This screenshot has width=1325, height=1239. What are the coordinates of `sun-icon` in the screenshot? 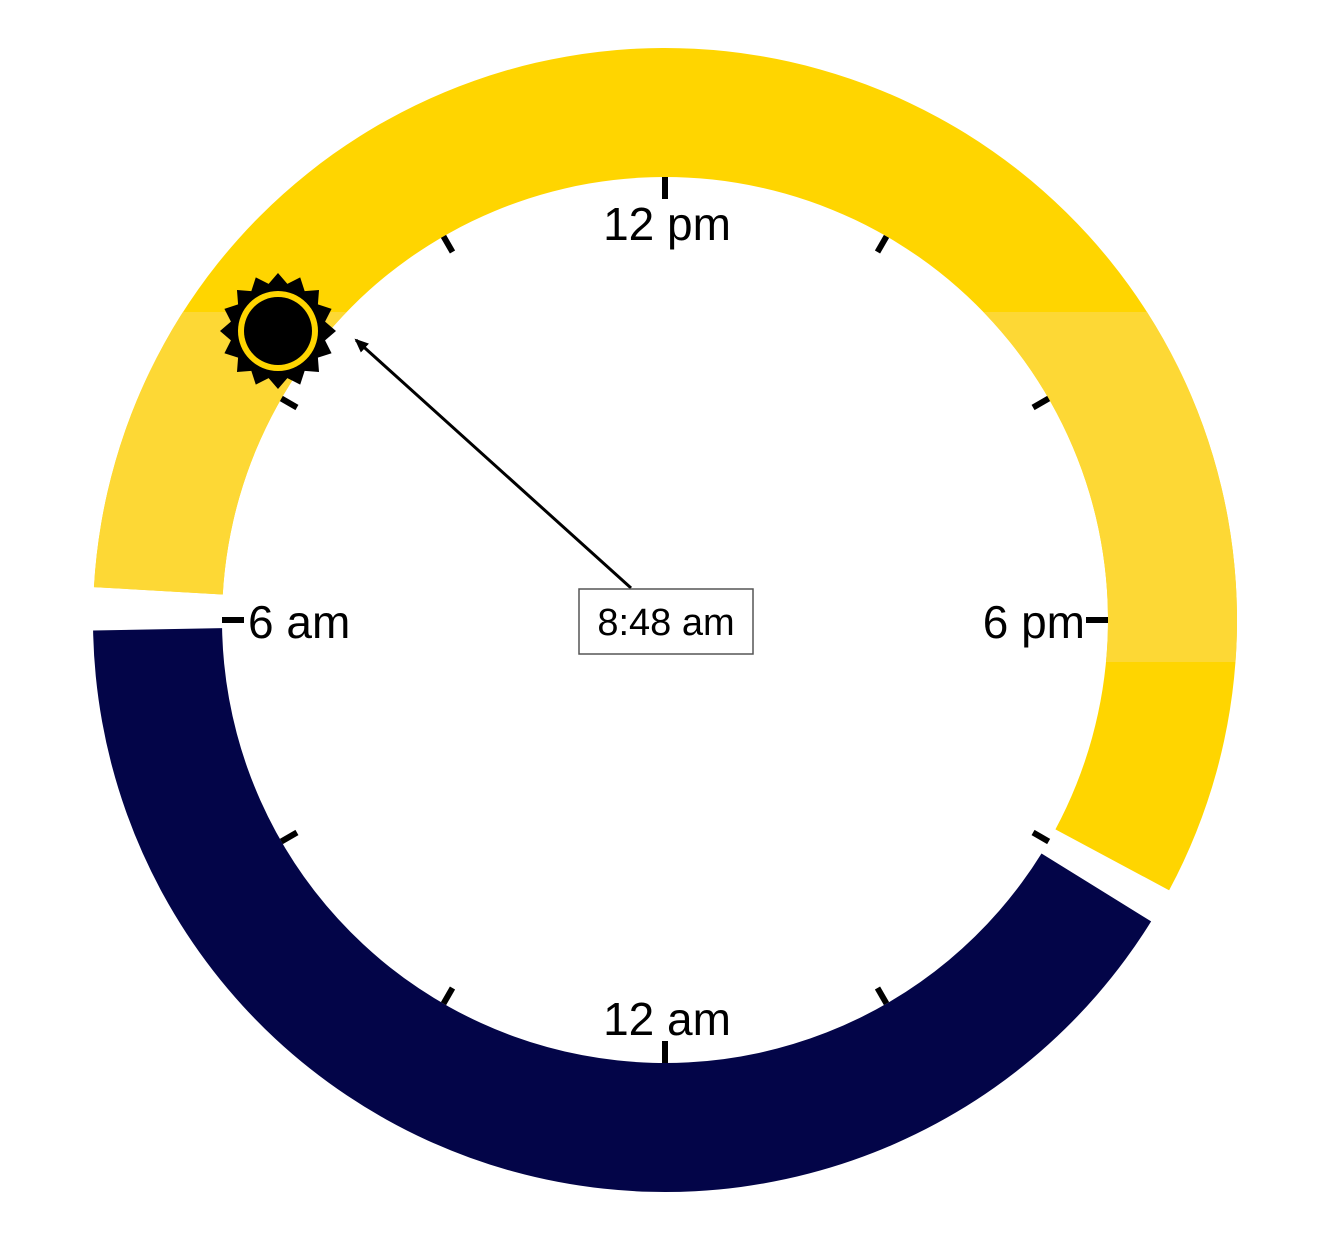 It's located at (277, 331).